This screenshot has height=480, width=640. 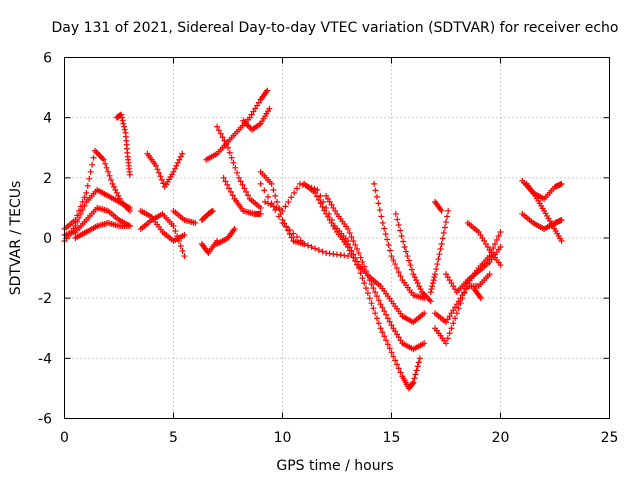 I want to click on series-track-ah, so click(x=544, y=212).